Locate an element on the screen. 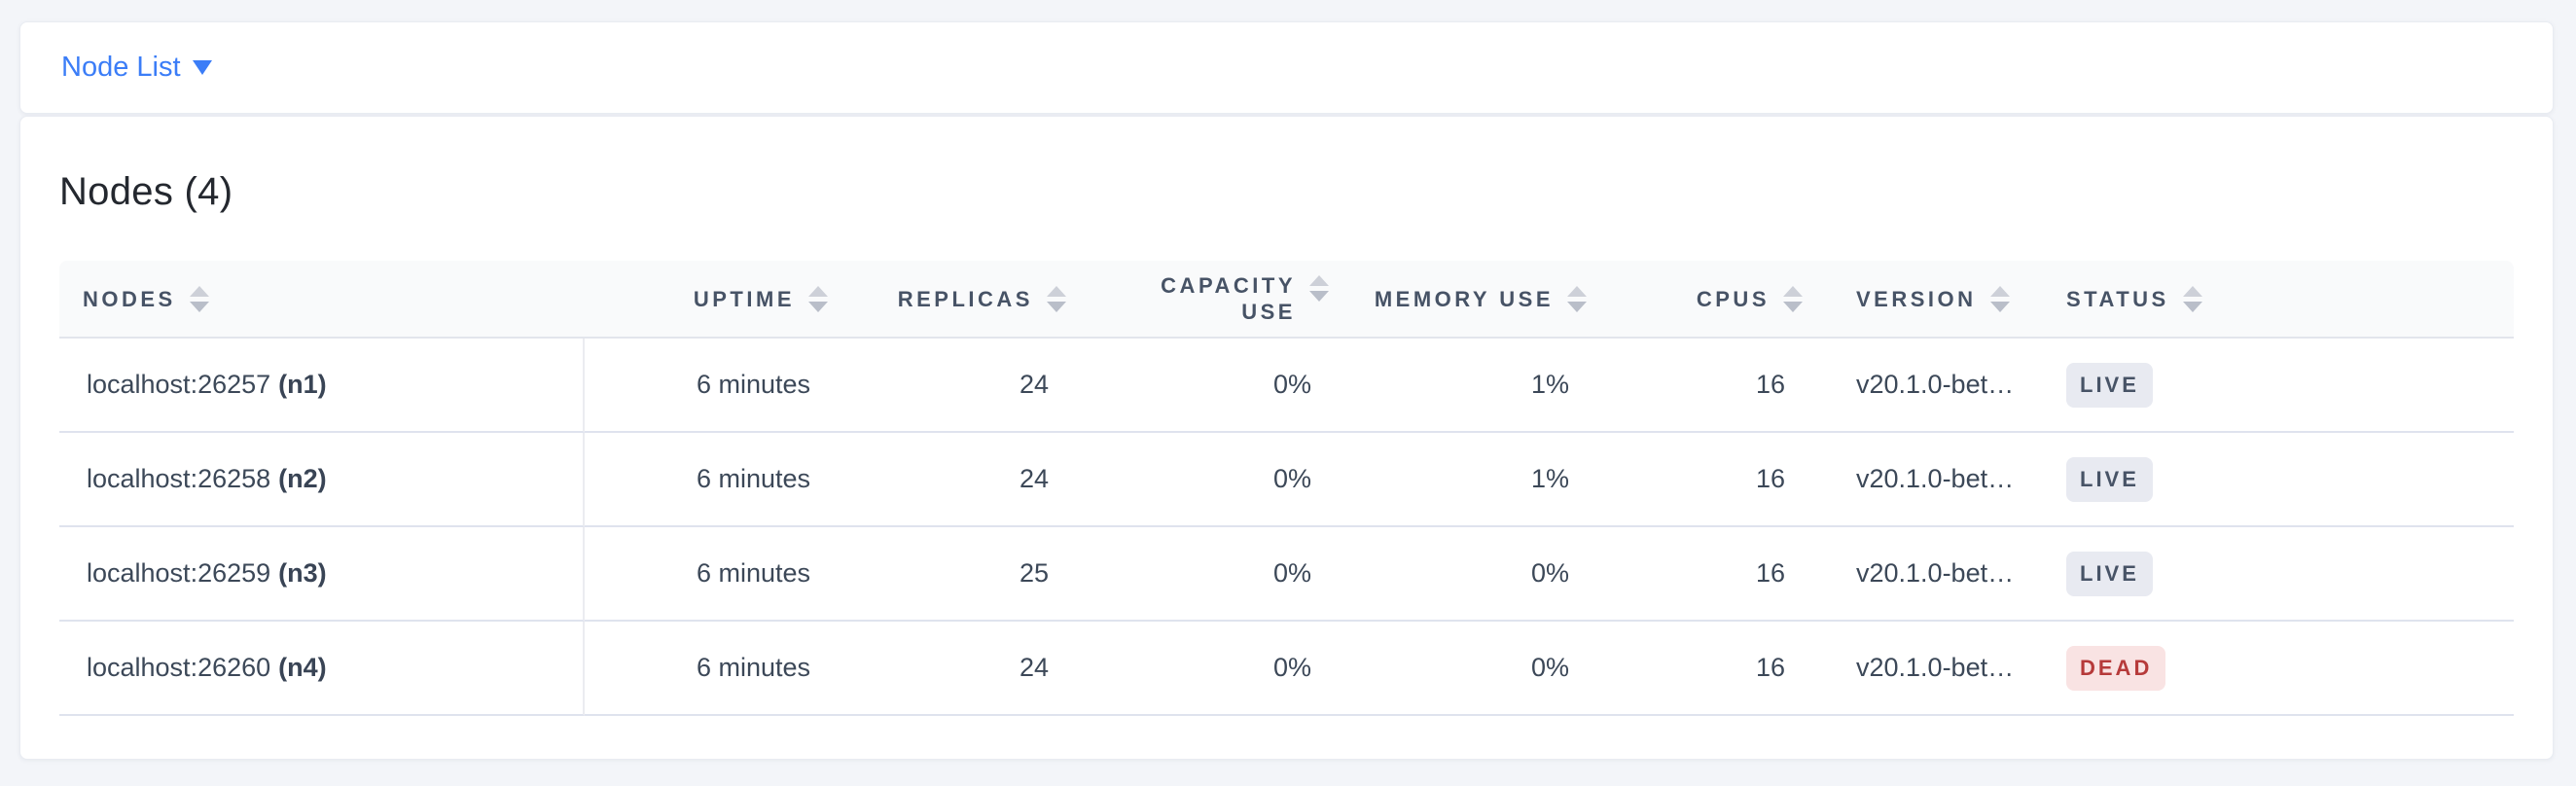 The width and height of the screenshot is (2576, 786). node-id: (n2) is located at coordinates (302, 478).